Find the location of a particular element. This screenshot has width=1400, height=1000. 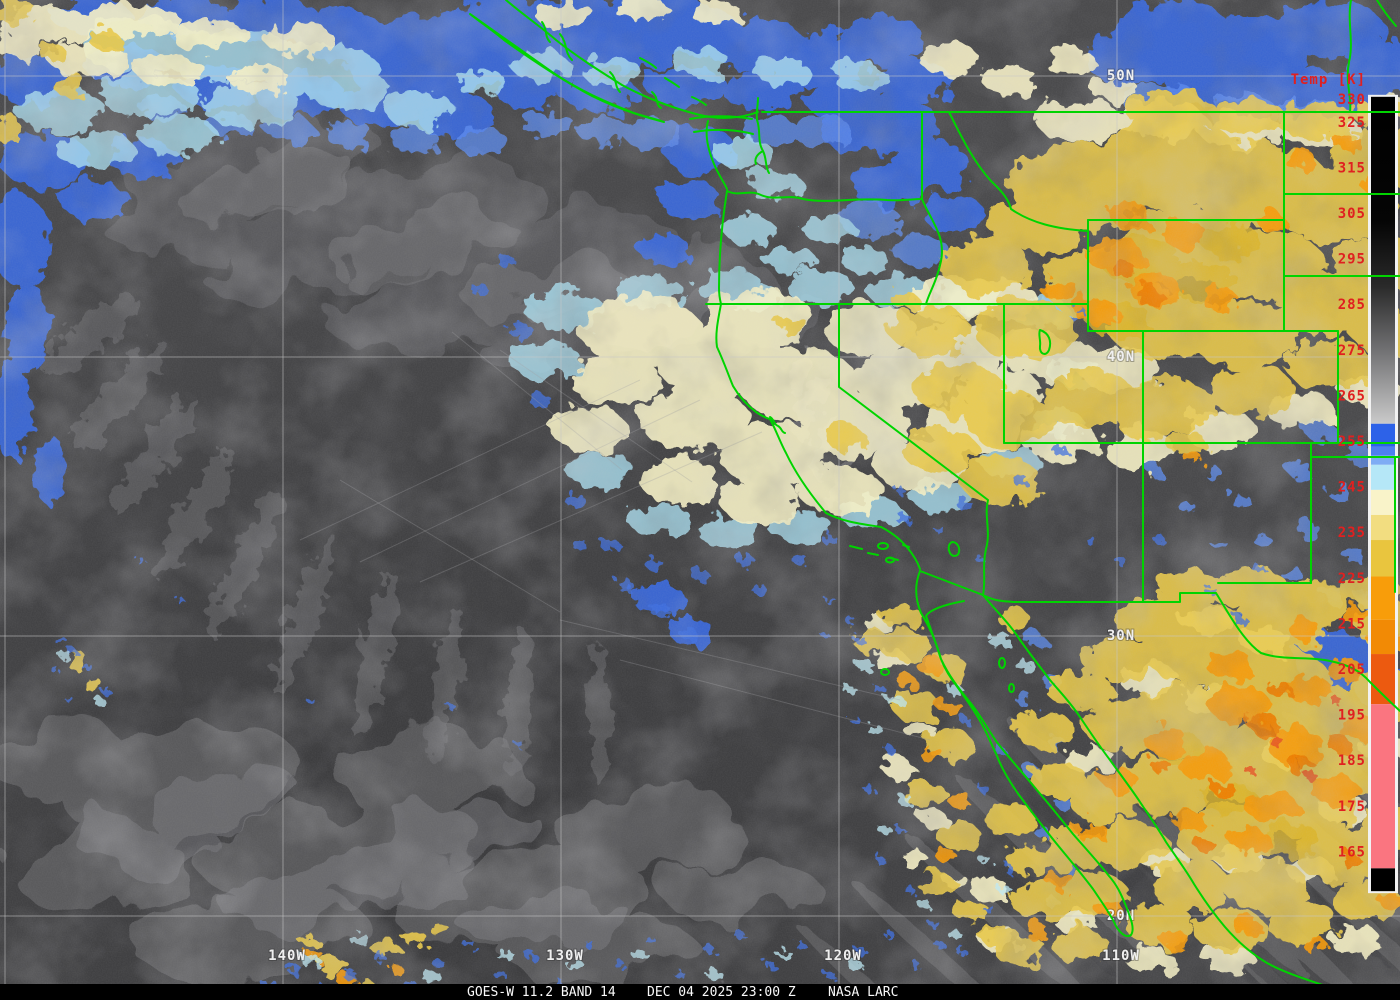

colorbar-tick: 205 is located at coordinates (1352, 670).